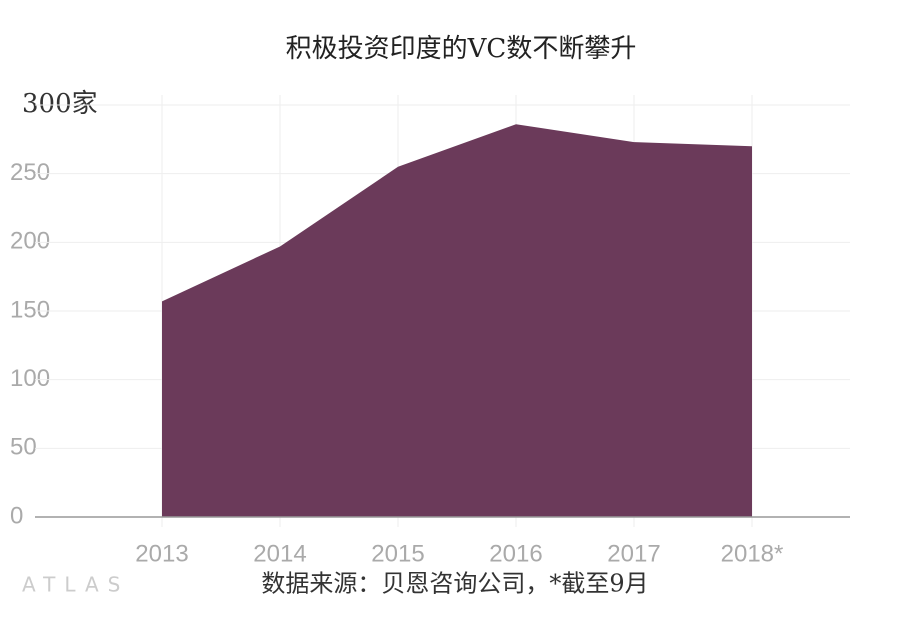 This screenshot has width=922, height=620. I want to click on y-tick-label: 150, so click(30, 309).